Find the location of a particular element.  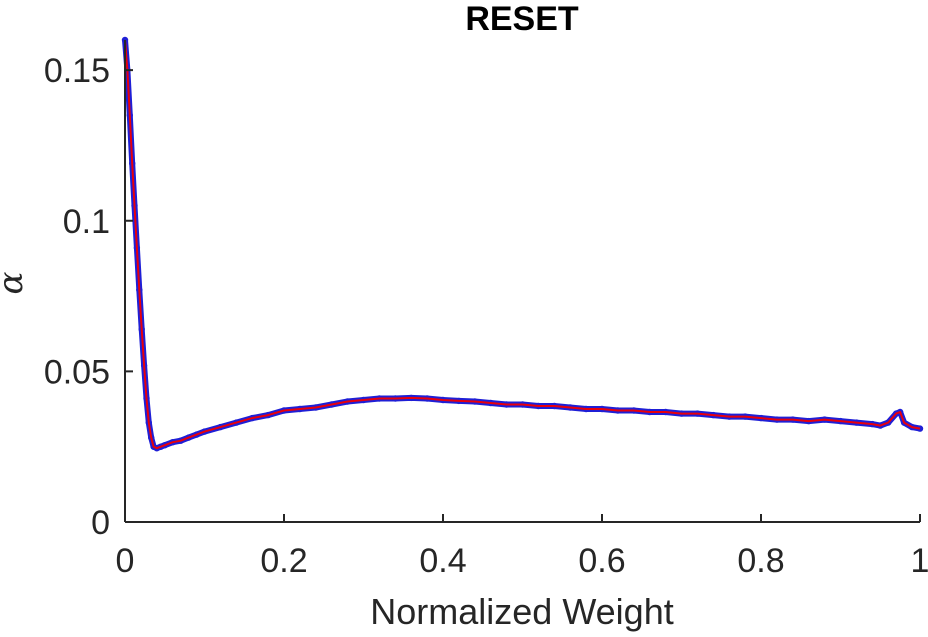

chart-title: RESET is located at coordinates (522, 19).